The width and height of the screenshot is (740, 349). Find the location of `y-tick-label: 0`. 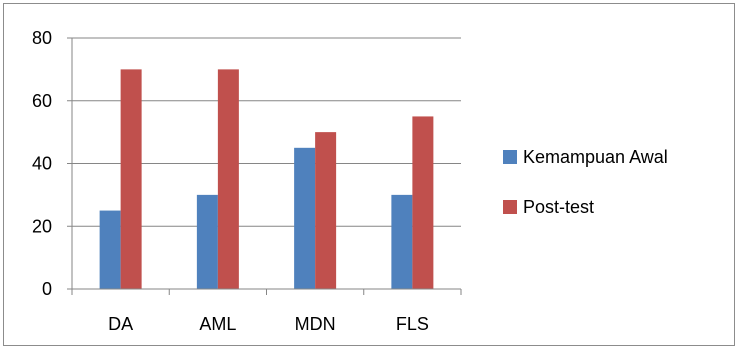

y-tick-label: 0 is located at coordinates (47, 289).